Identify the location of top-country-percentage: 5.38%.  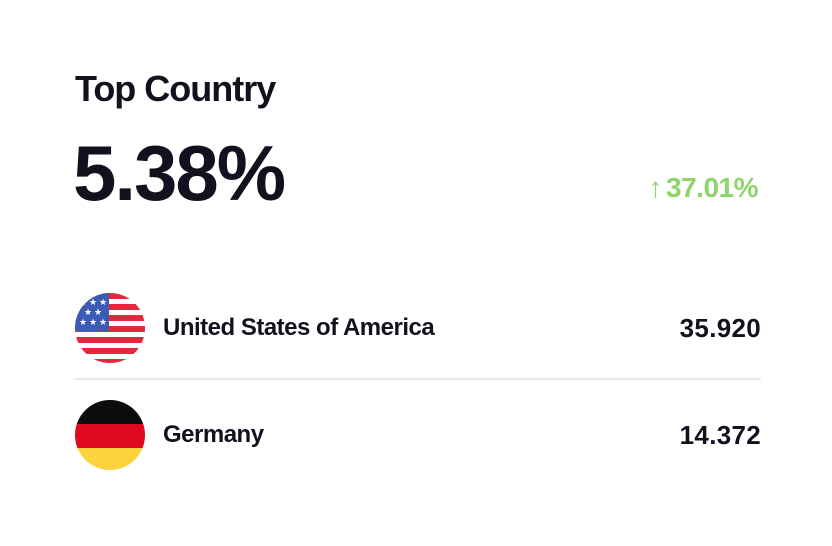
(179, 173).